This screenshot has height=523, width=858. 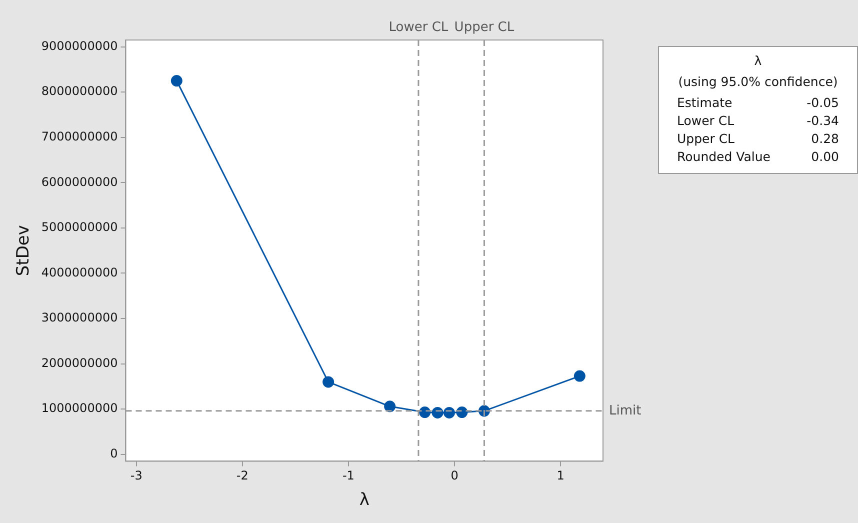 I want to click on text: Lower CL, so click(x=705, y=120).